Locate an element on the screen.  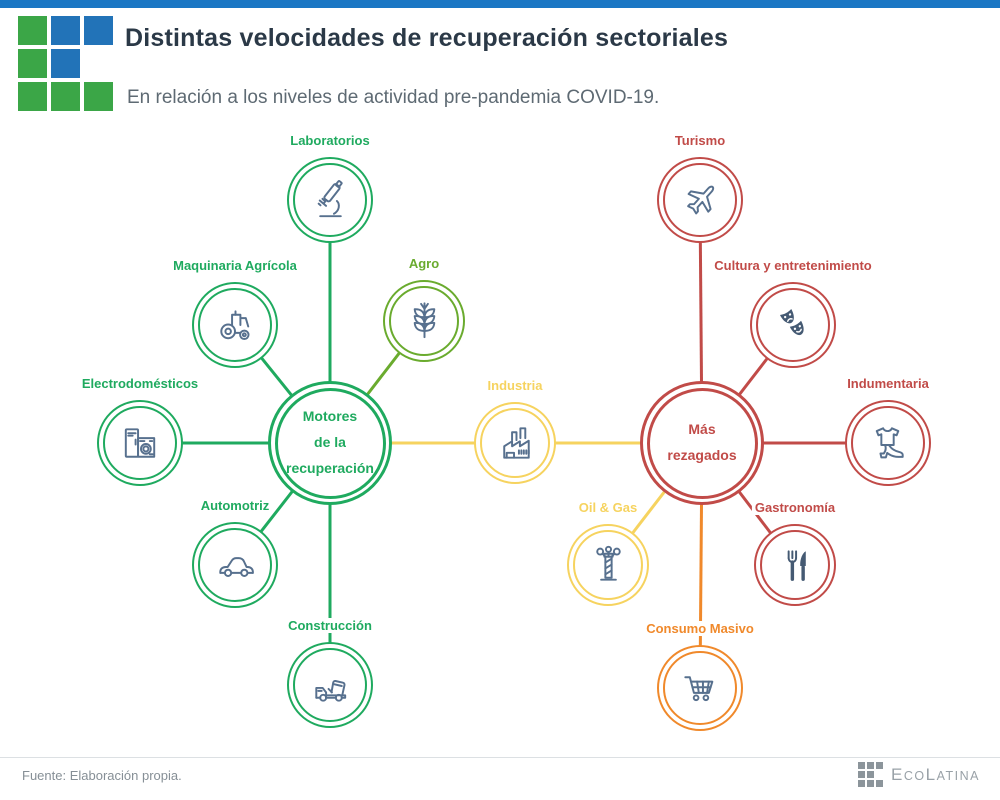
brand-letters: ATINA is located at coordinates (958, 775).